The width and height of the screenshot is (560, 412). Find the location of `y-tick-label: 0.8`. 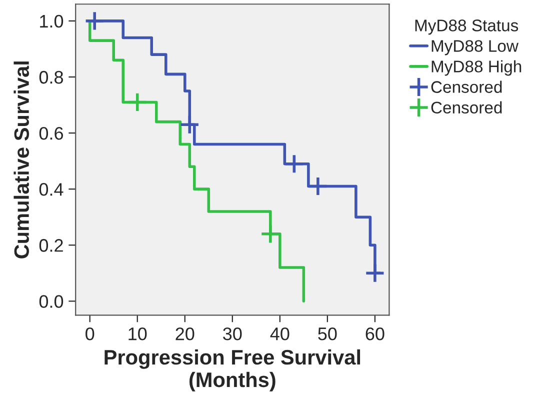

y-tick-label: 0.8 is located at coordinates (51, 77).